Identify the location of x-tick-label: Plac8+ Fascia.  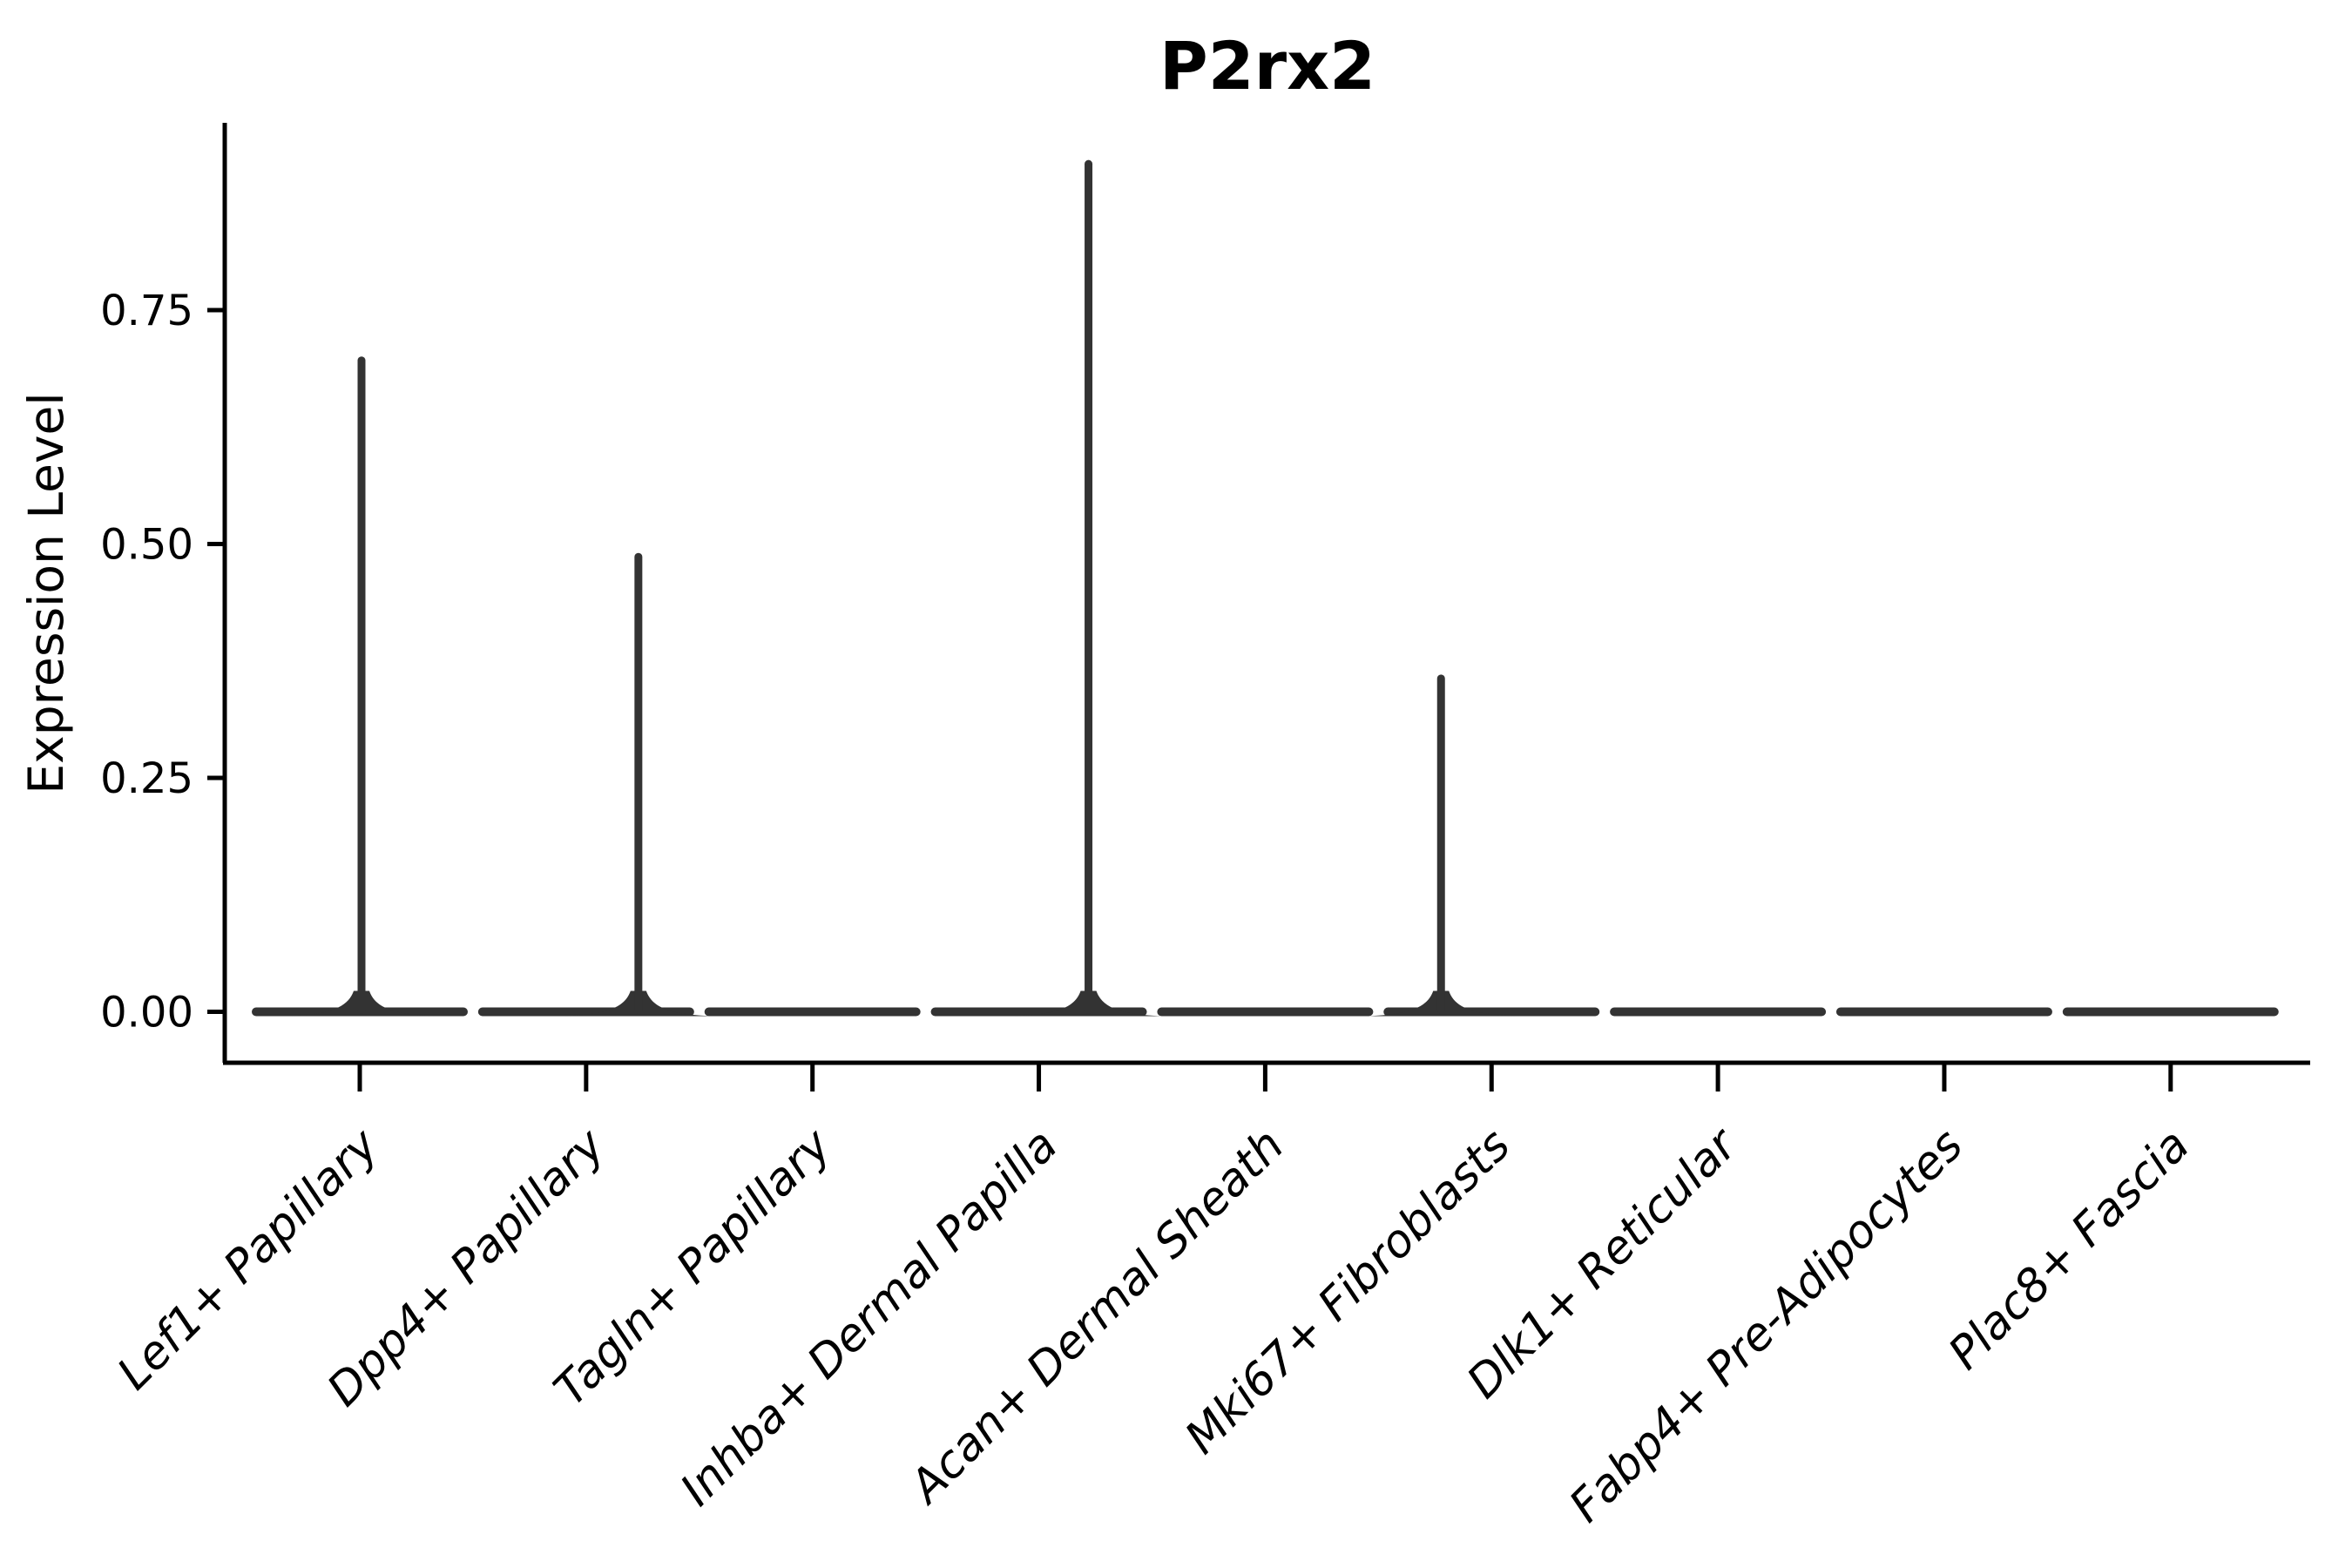
(2069, 1250).